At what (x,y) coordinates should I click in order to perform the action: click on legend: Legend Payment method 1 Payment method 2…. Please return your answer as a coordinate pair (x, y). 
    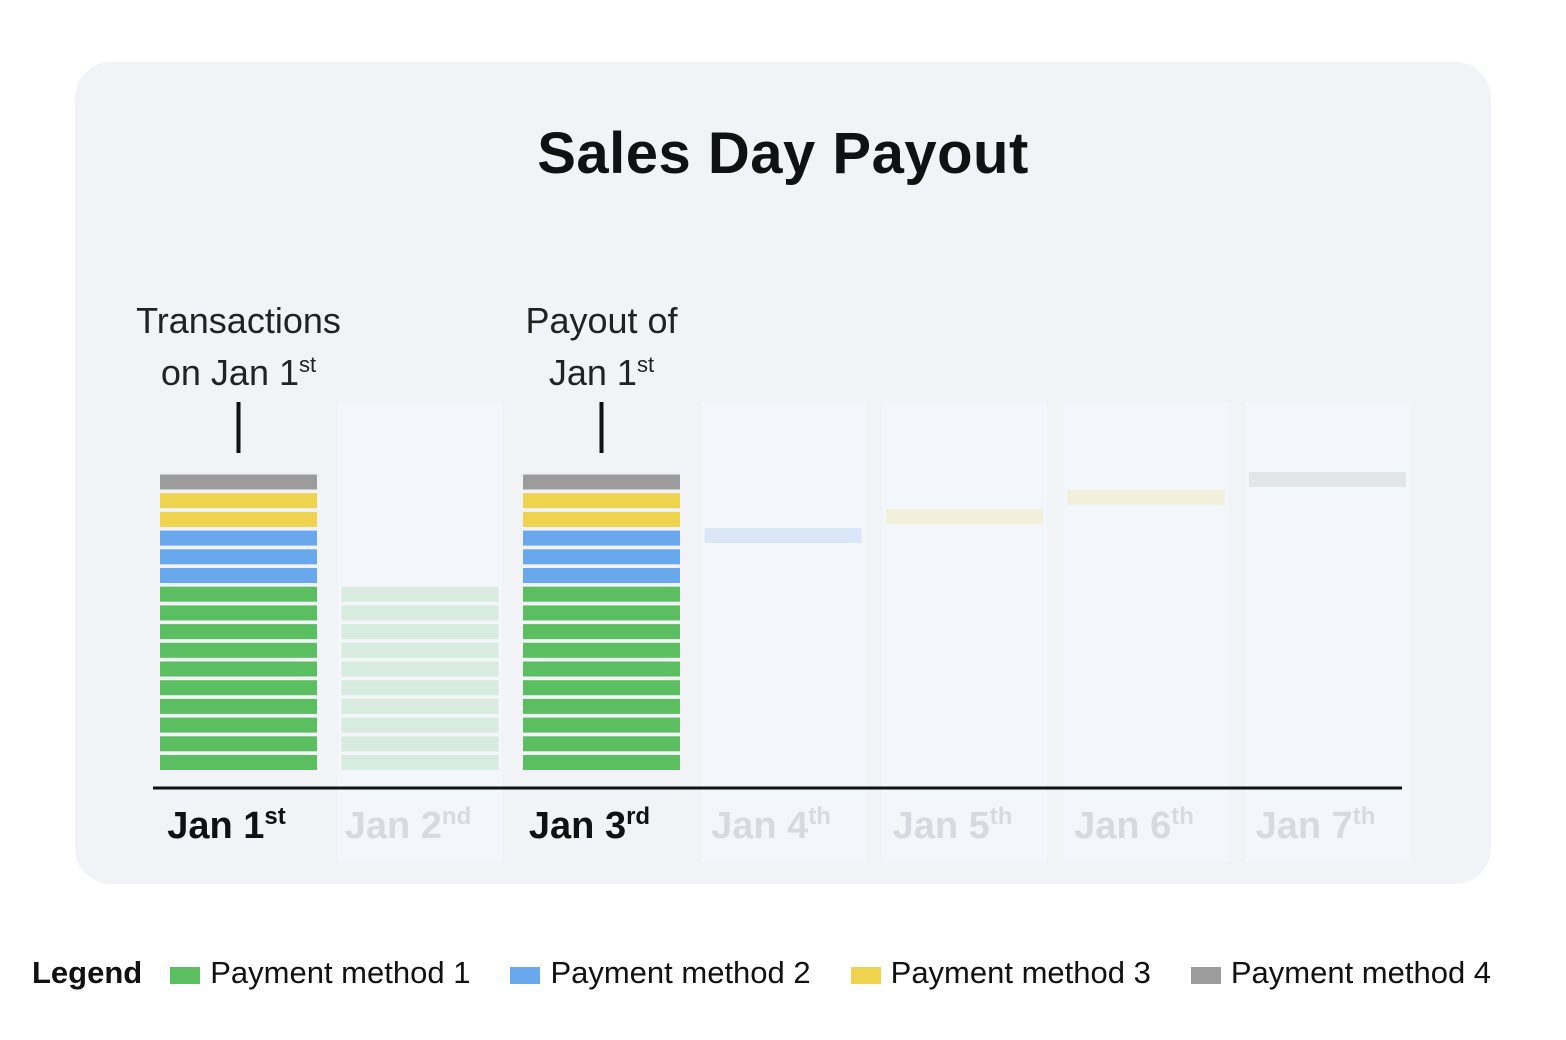
    Looking at the image, I should click on (761, 973).